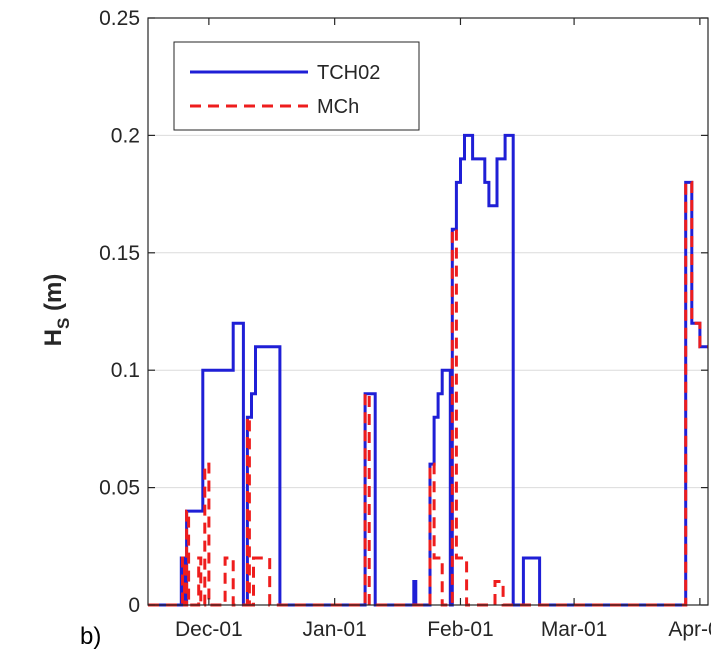  Describe the element at coordinates (119, 18) in the screenshot. I see `y-tick-label-5: 0.25` at that location.